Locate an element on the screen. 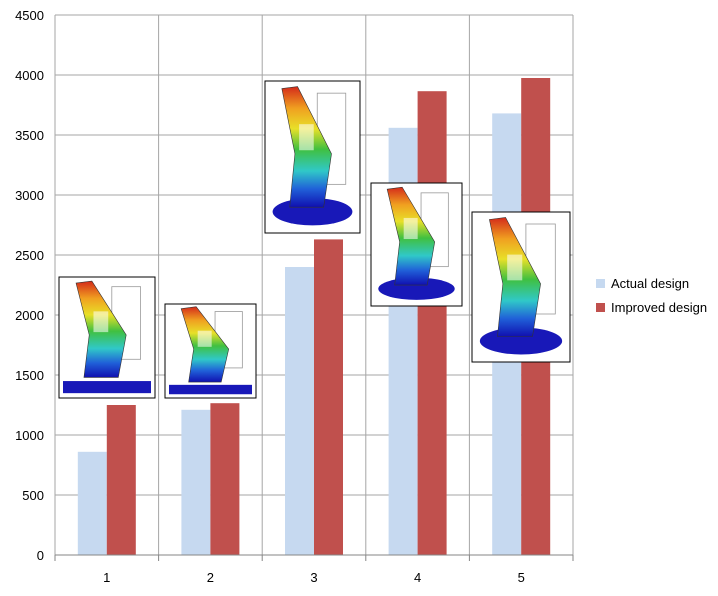  legend-swatch-actual is located at coordinates (600, 283).